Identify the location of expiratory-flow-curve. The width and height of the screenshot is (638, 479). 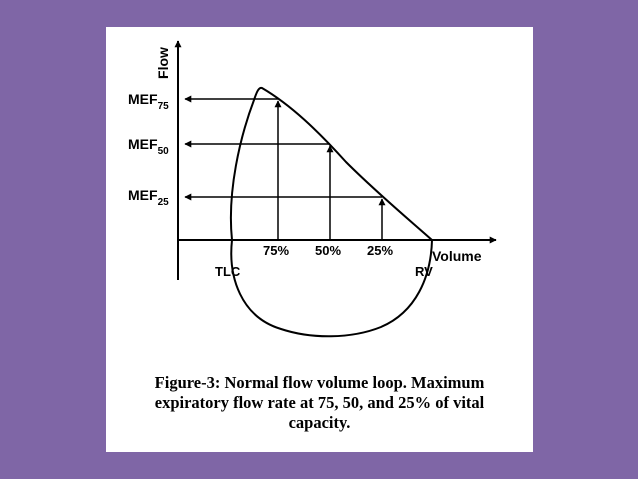
(331, 163).